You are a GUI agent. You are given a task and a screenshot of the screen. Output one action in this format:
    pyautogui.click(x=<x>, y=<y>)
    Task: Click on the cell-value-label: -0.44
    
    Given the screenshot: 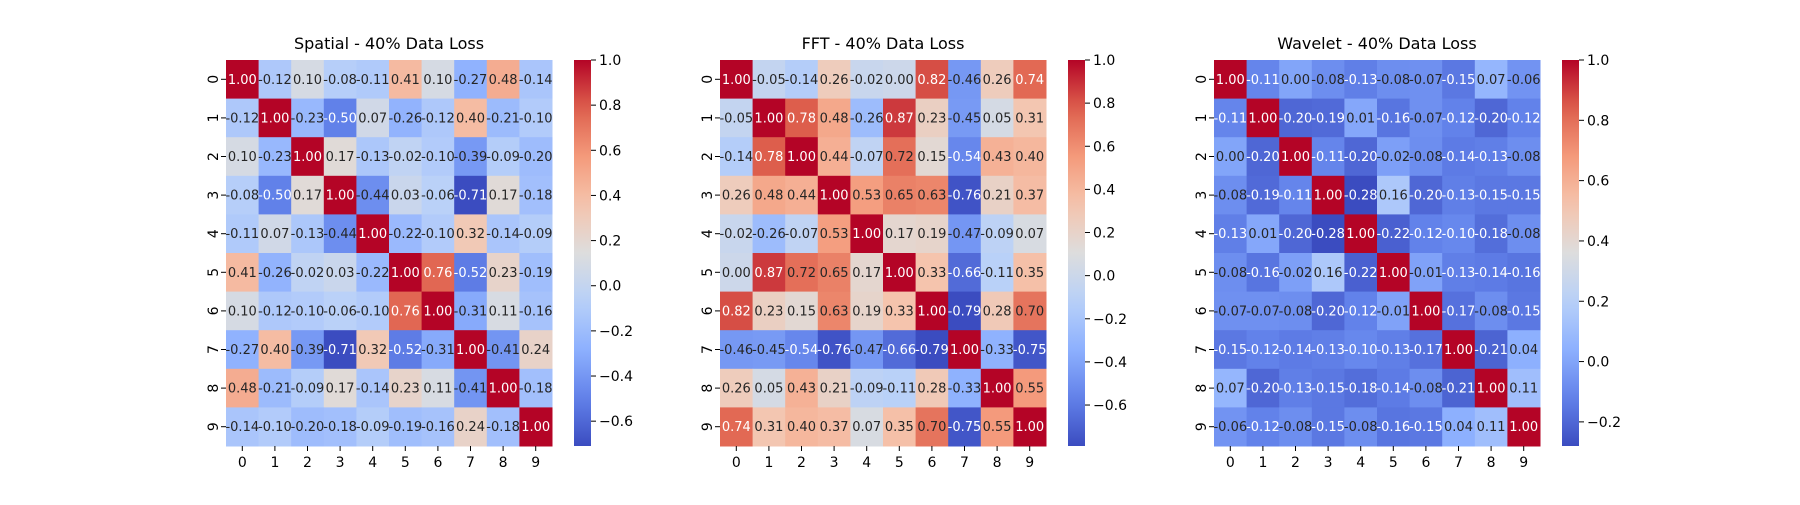 What is the action you would take?
    pyautogui.click(x=373, y=196)
    